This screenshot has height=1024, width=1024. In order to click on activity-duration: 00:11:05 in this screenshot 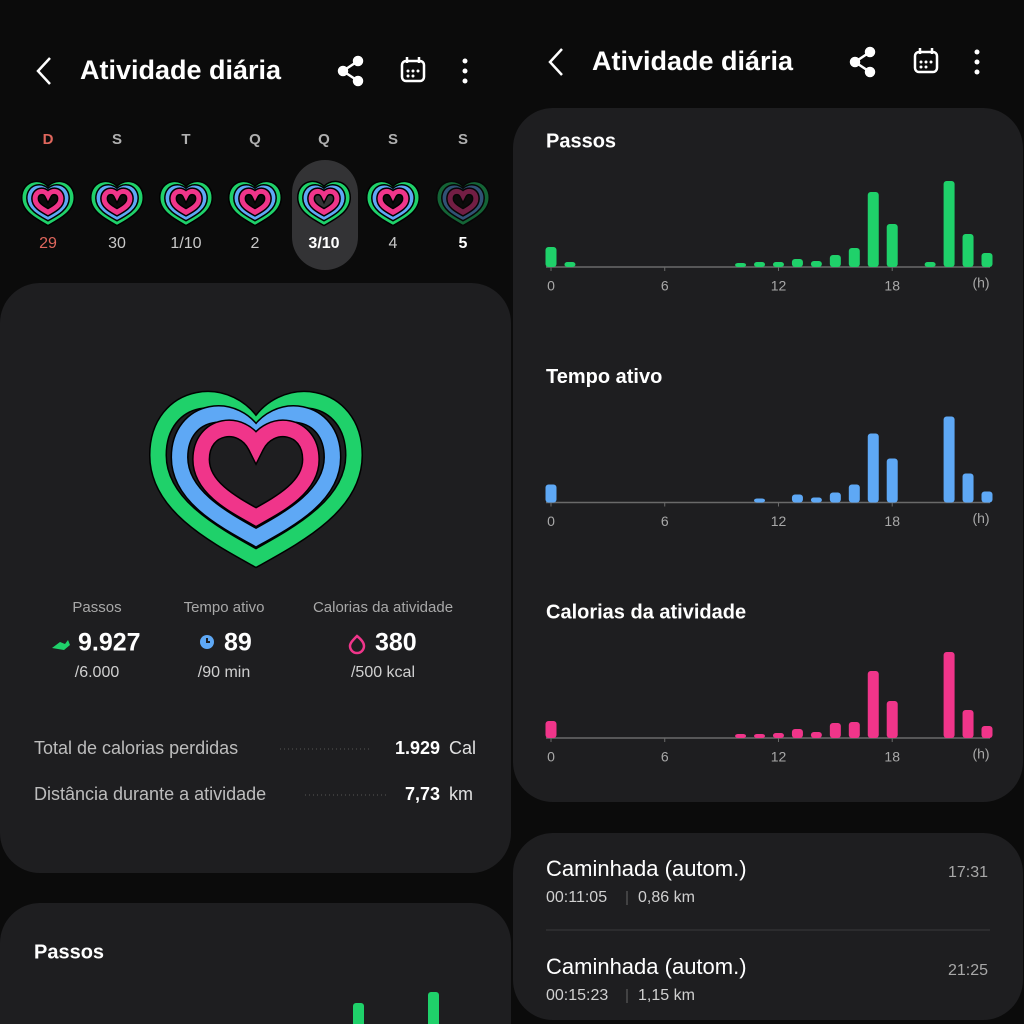, I will do `click(576, 897)`.